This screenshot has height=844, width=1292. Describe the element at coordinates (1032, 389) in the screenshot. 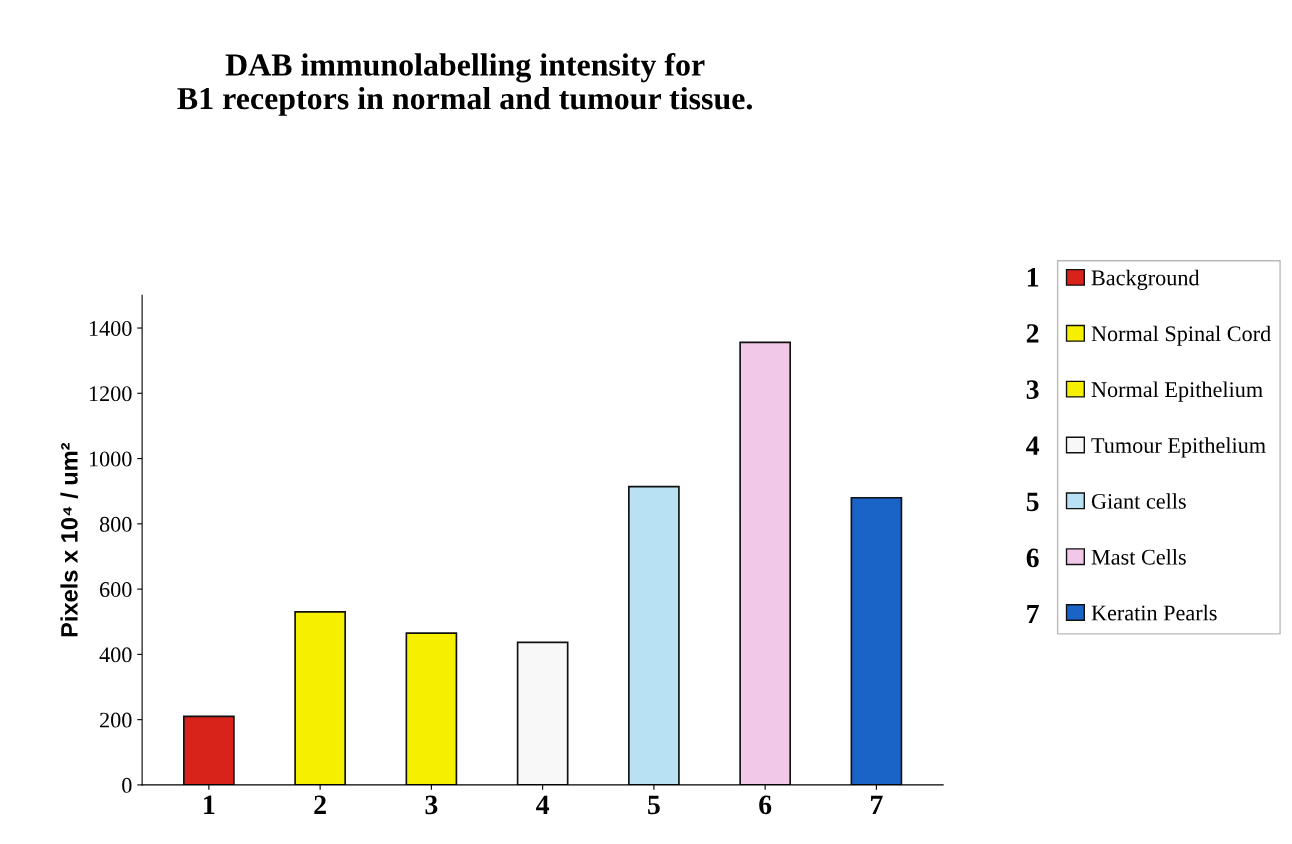

I see `text: 3` at that location.